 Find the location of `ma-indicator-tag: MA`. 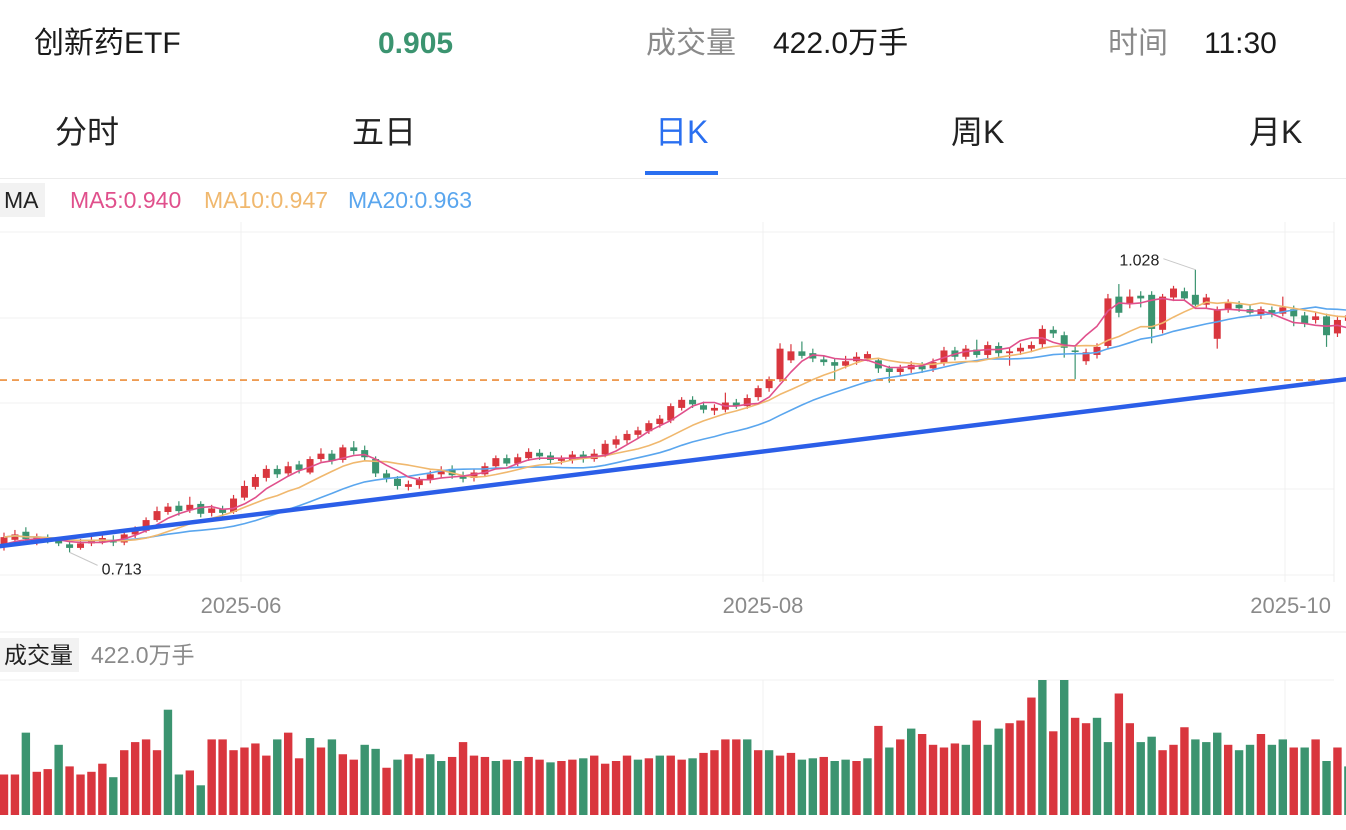

ma-indicator-tag: MA is located at coordinates (22, 200).